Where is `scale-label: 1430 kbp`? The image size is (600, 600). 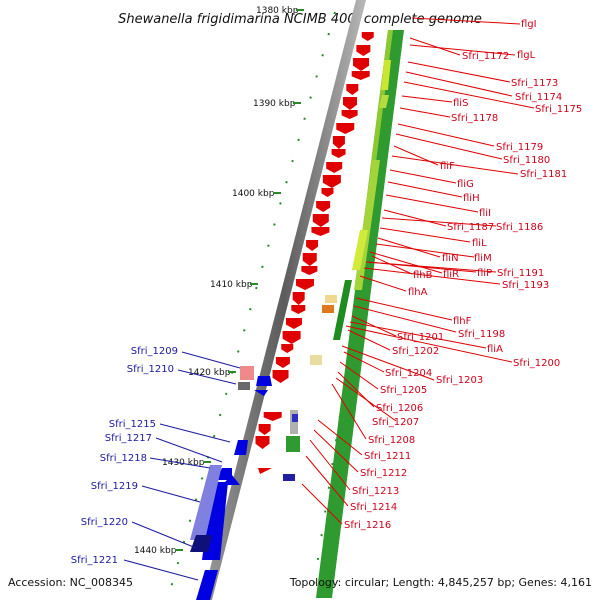
scale-label: 1430 kbp is located at coordinates (183, 463).